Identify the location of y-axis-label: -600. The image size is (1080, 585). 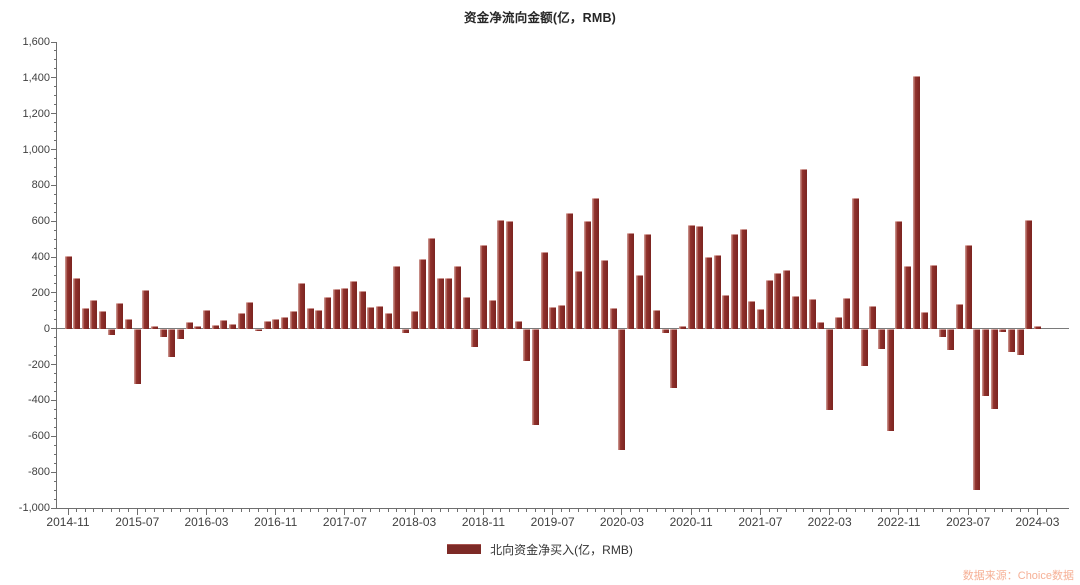
(38, 436).